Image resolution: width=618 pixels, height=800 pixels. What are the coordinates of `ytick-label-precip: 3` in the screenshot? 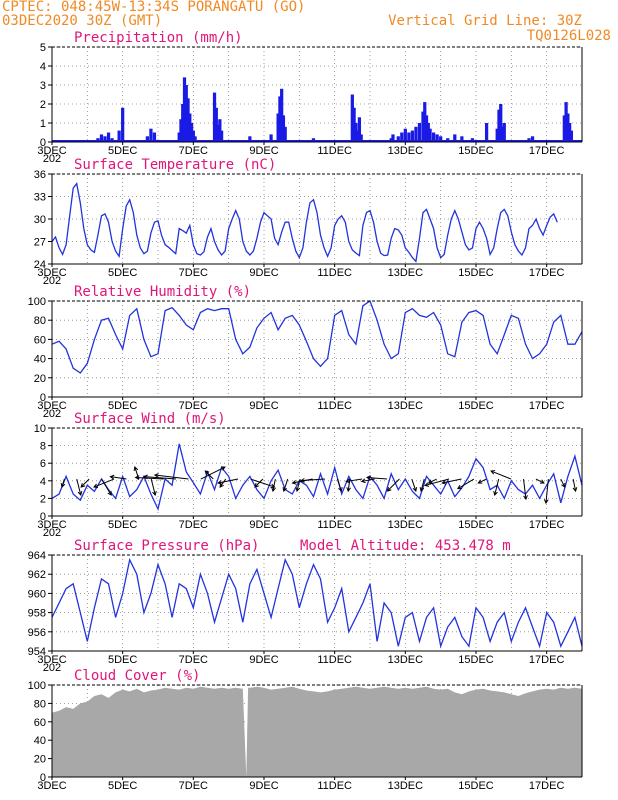 It's located at (43, 86).